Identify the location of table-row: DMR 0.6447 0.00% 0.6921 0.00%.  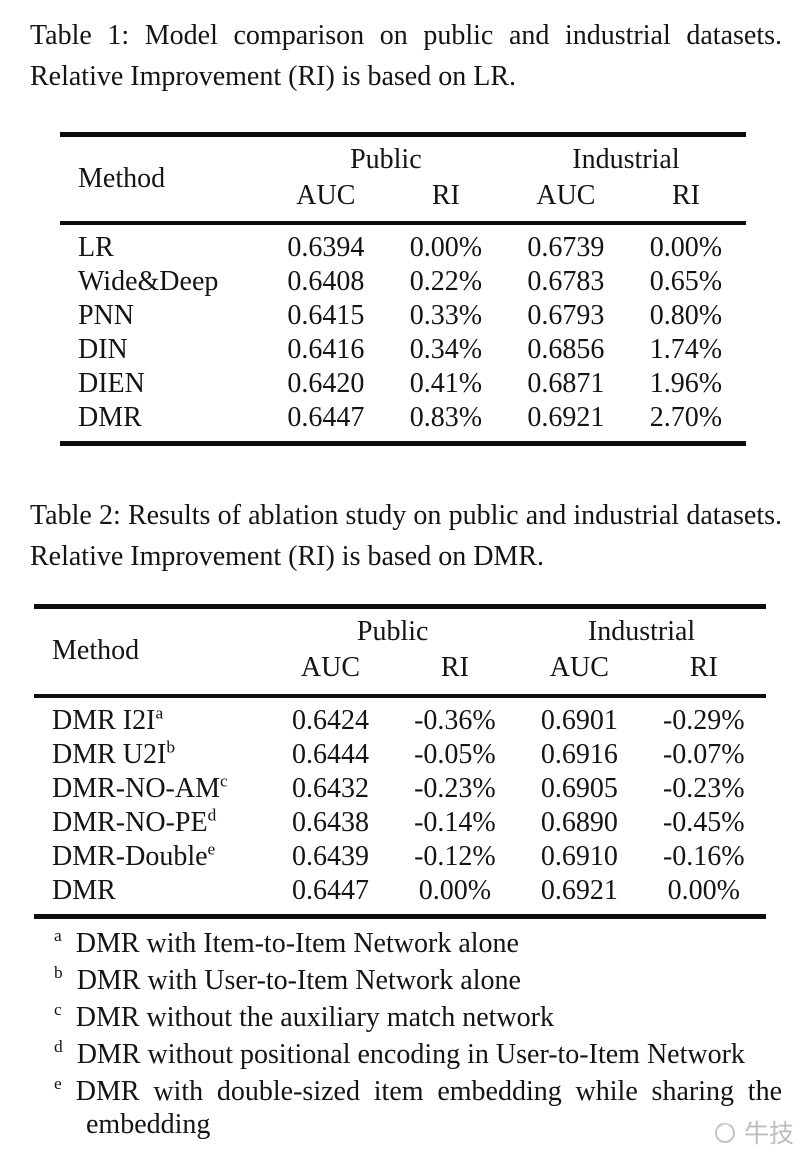
(400, 895).